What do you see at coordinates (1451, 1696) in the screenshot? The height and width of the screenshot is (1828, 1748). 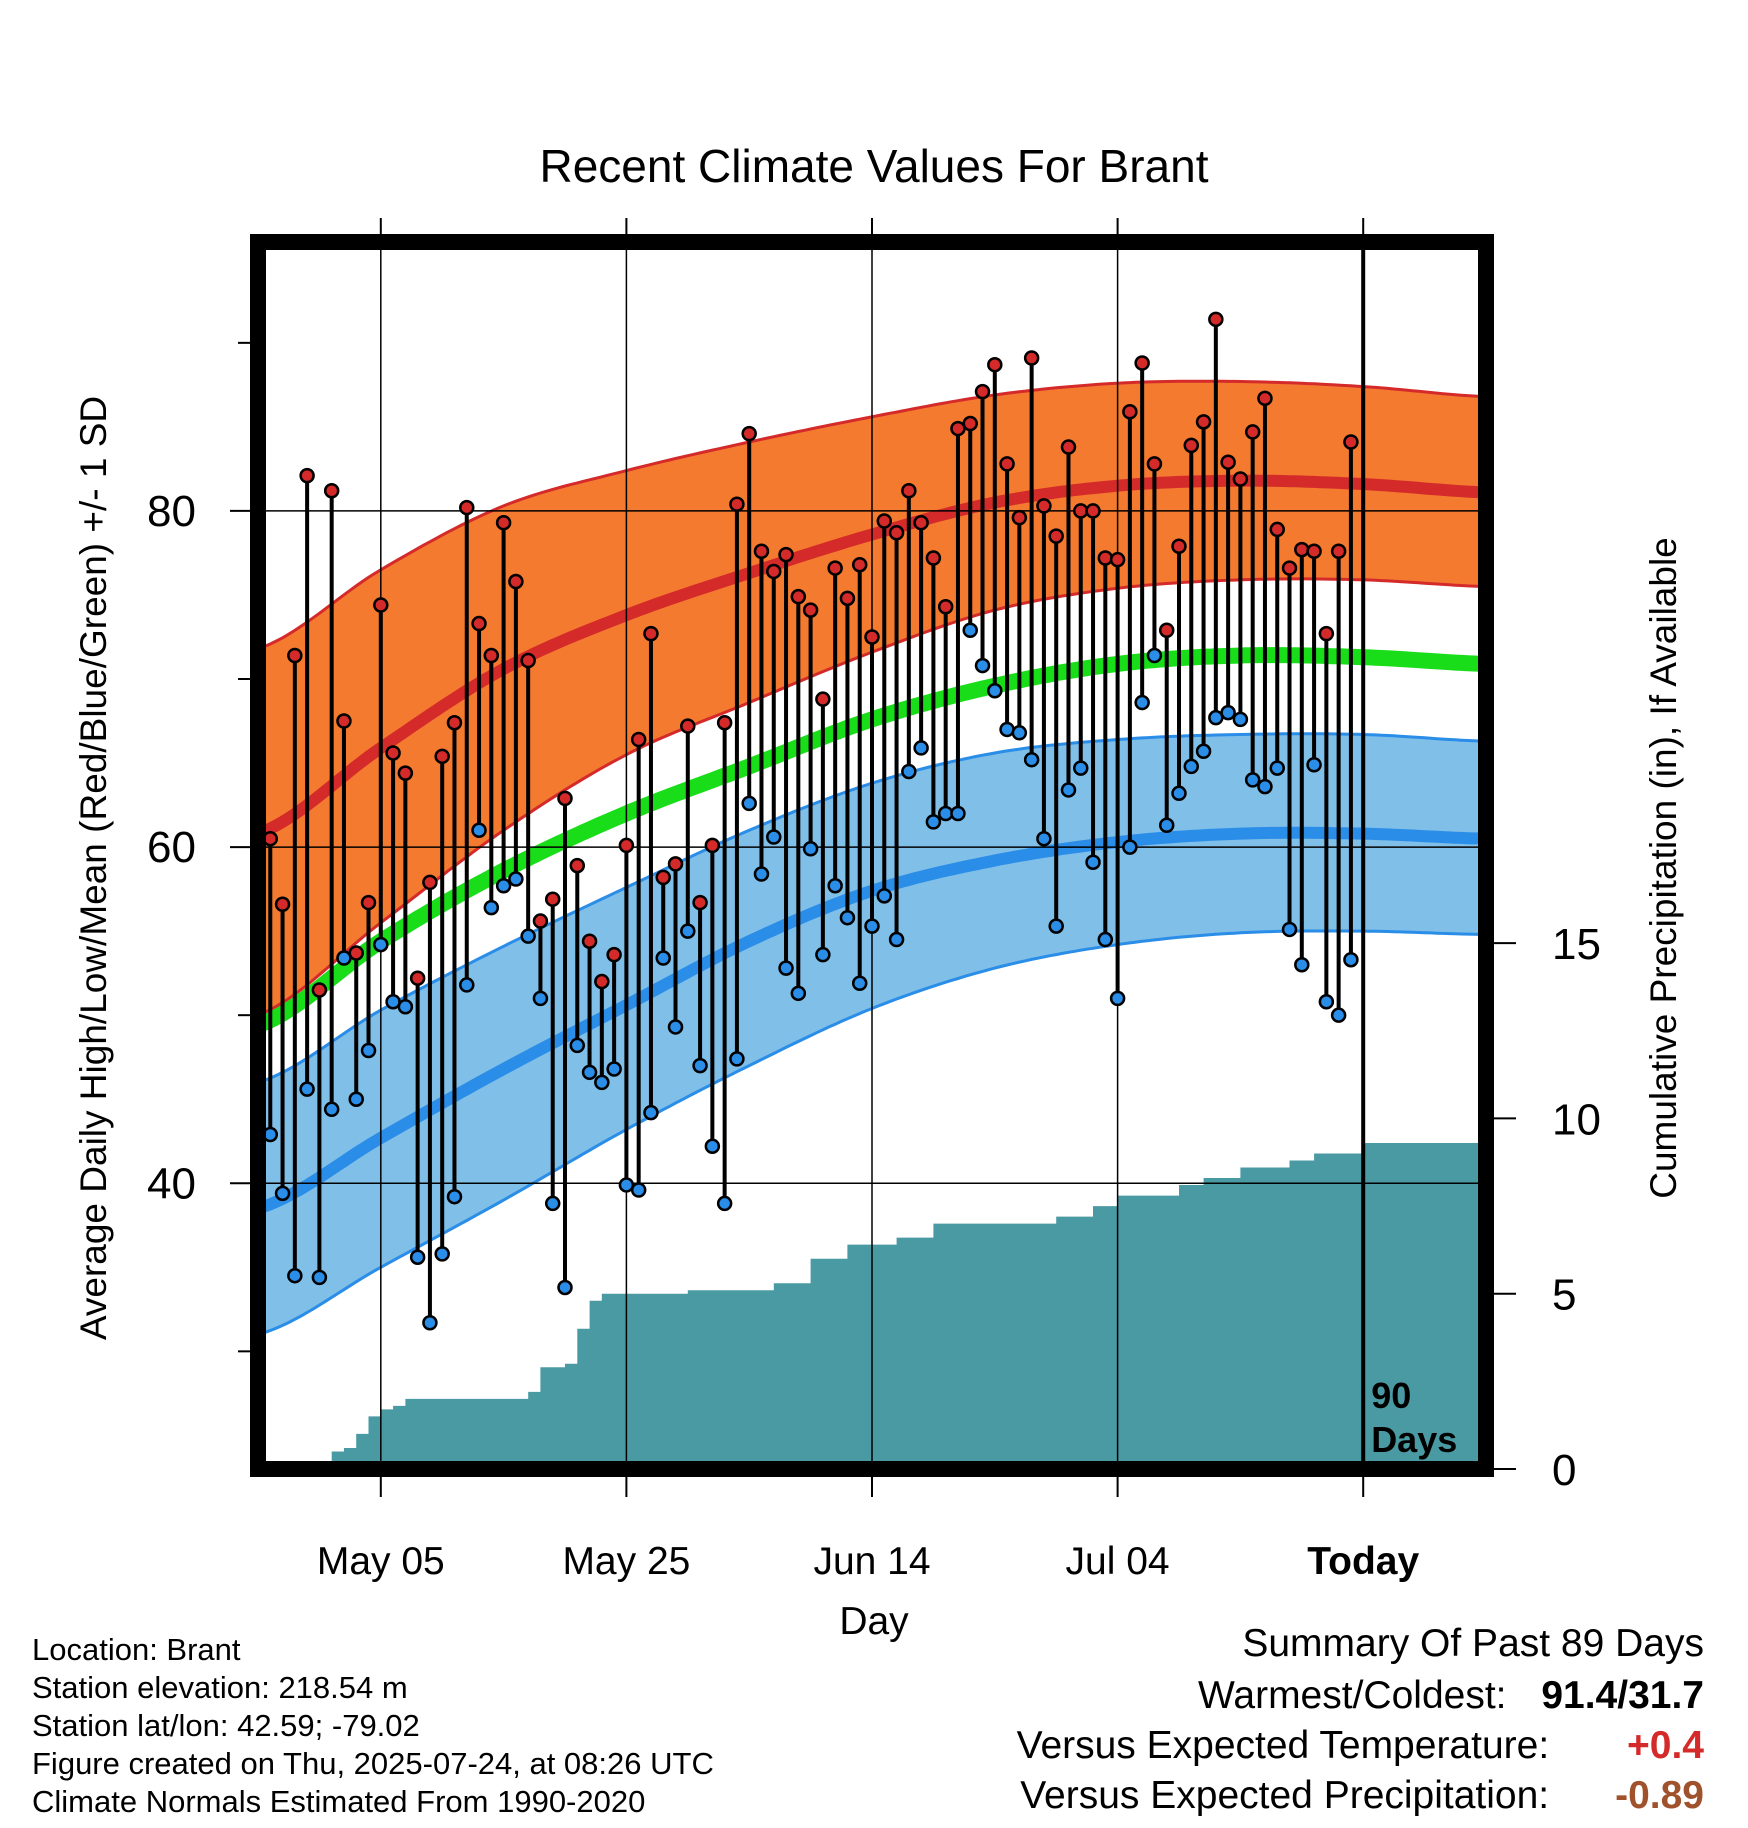 I see `warm-cold-row: Warmest/Coldest: 91.4/31.7` at bounding box center [1451, 1696].